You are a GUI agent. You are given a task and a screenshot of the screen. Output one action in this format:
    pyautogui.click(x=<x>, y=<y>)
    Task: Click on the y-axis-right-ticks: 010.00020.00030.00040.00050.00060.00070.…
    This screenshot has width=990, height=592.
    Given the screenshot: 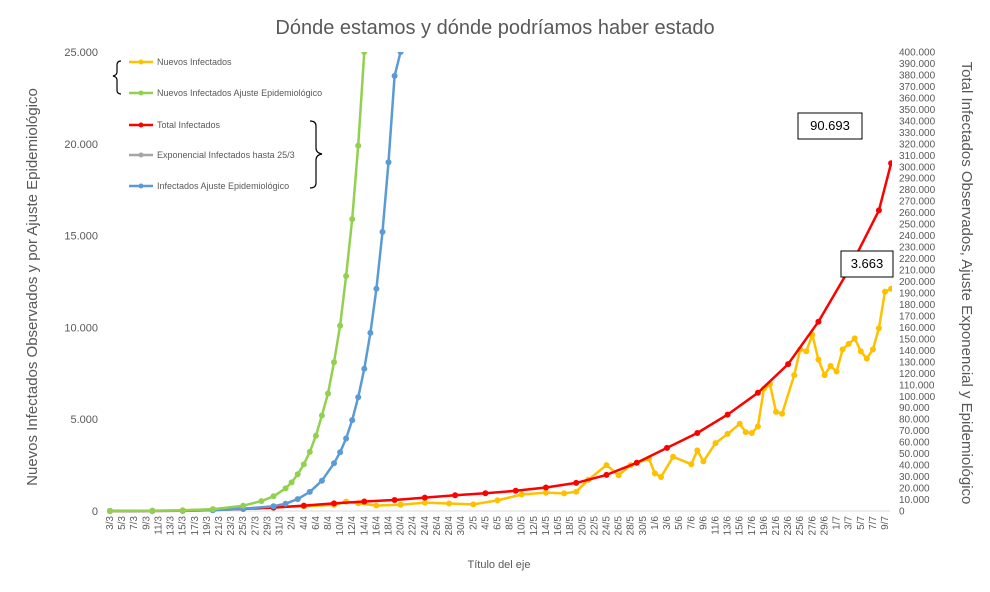 What is the action you would take?
    pyautogui.click(x=917, y=283)
    